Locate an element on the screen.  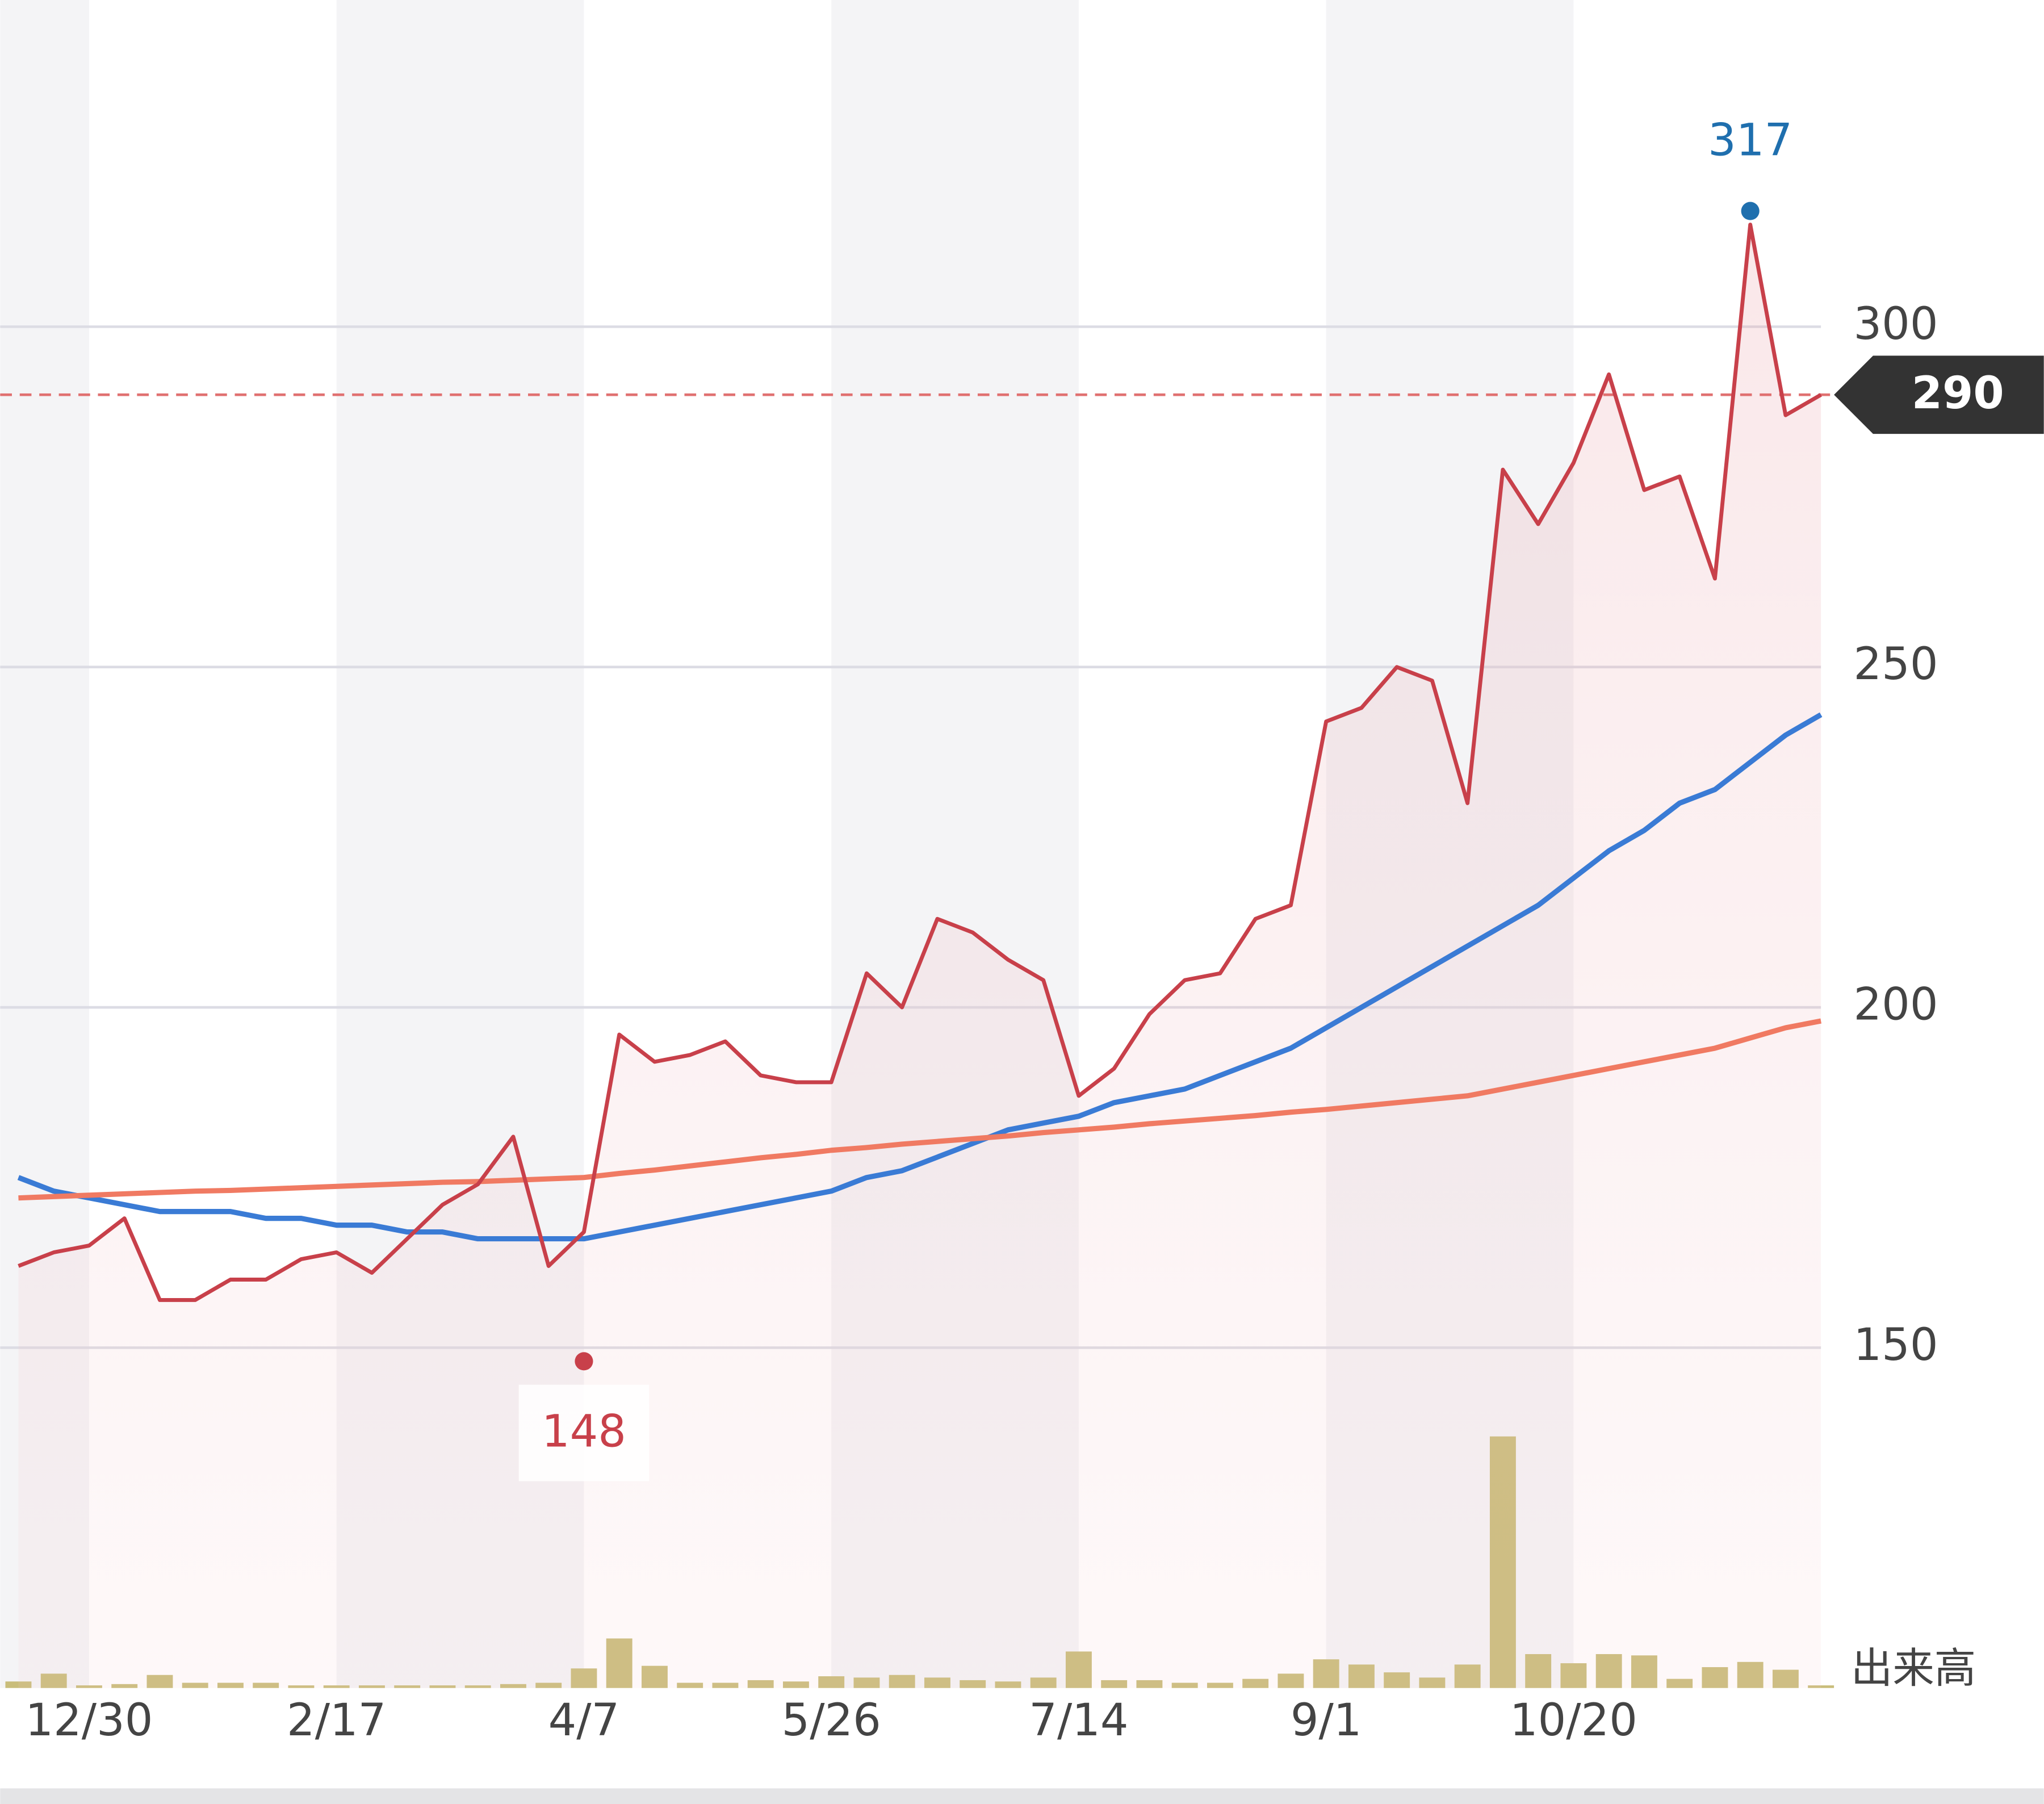
moving-average-line is located at coordinates (920, 1109).